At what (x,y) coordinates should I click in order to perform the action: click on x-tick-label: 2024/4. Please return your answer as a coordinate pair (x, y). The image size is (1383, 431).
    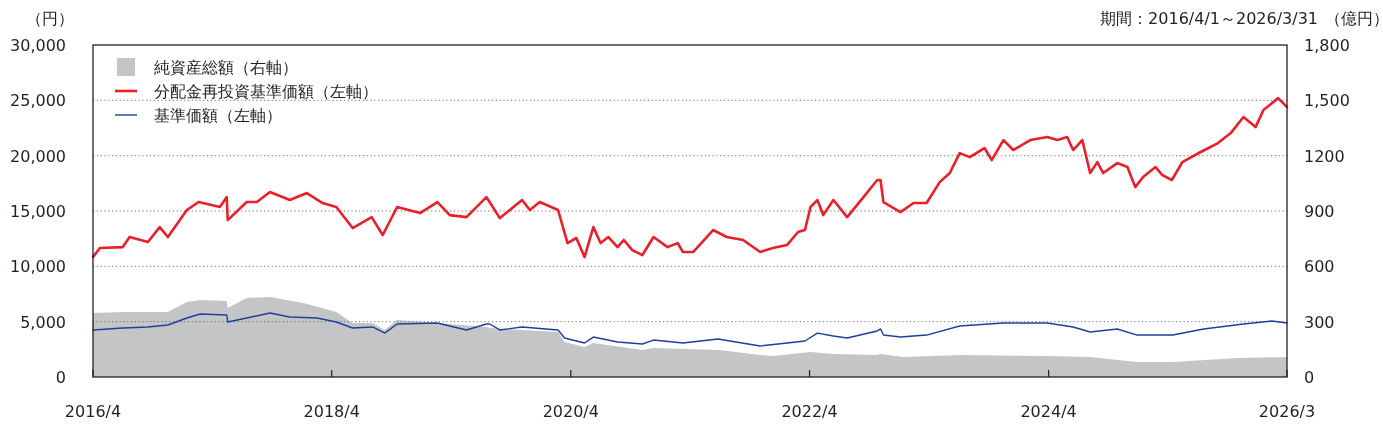
    Looking at the image, I should click on (1048, 411).